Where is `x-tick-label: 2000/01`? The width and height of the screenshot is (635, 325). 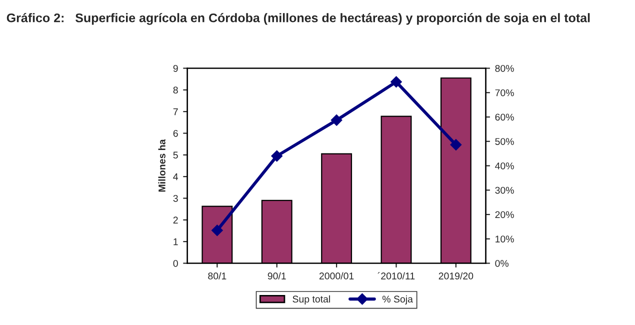 x-tick-label: 2000/01 is located at coordinates (336, 276).